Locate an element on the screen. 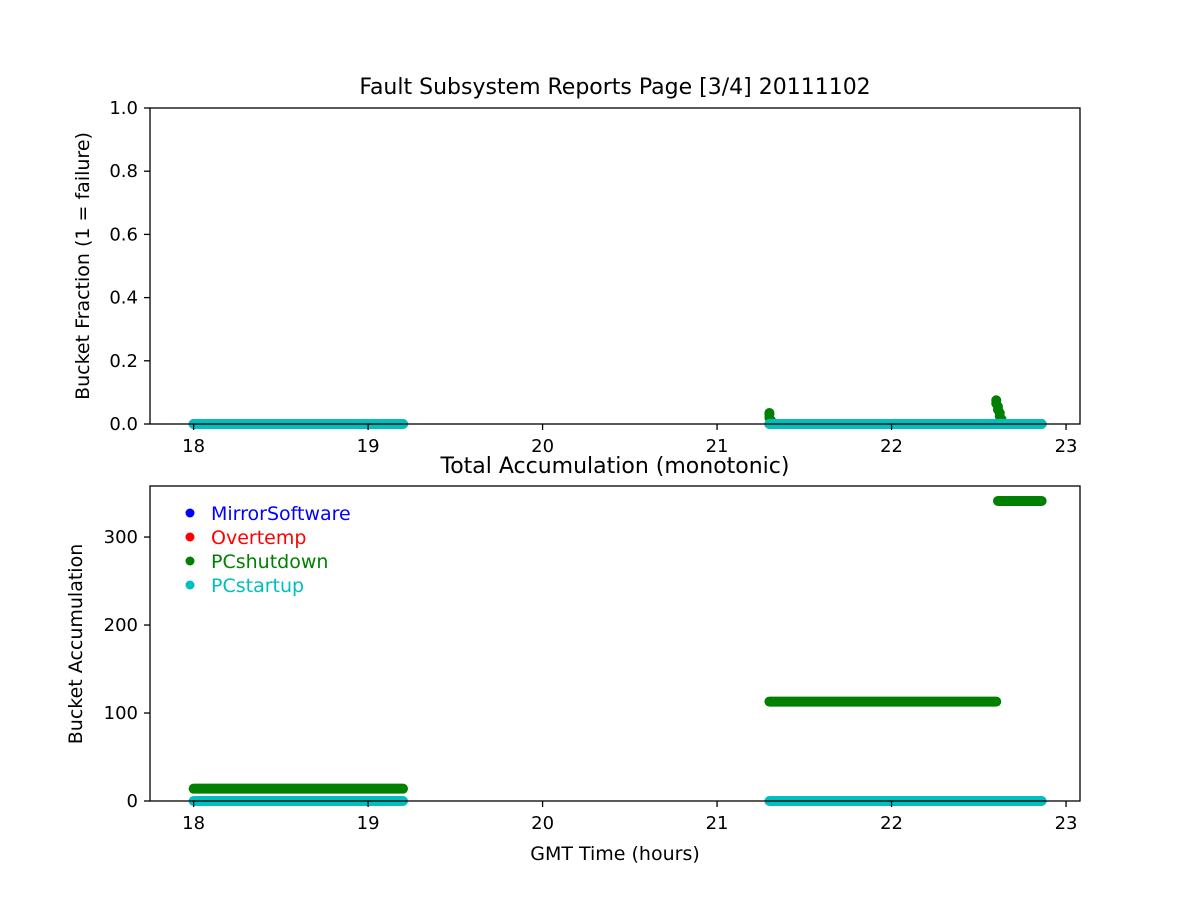  bottom-ytick-label: 300 is located at coordinates (121, 537).